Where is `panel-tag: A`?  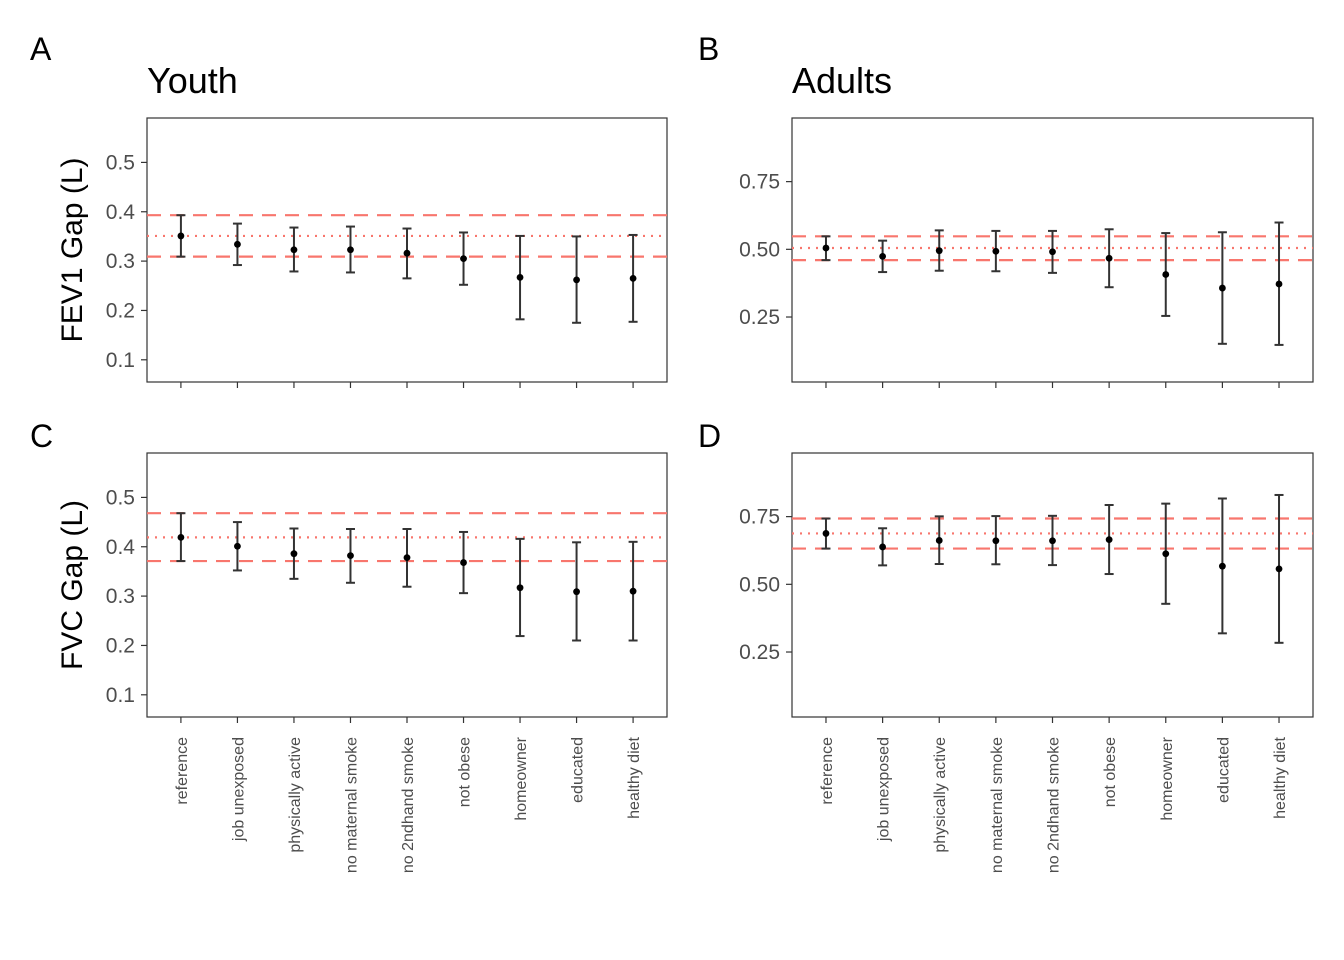 panel-tag: A is located at coordinates (41, 49).